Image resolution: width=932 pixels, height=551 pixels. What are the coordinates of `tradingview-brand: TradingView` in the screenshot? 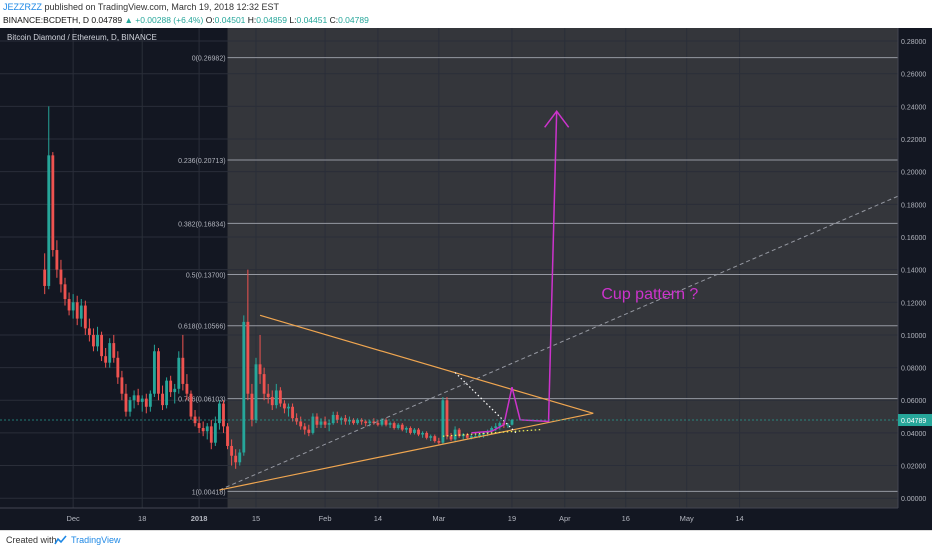 It's located at (96, 540).